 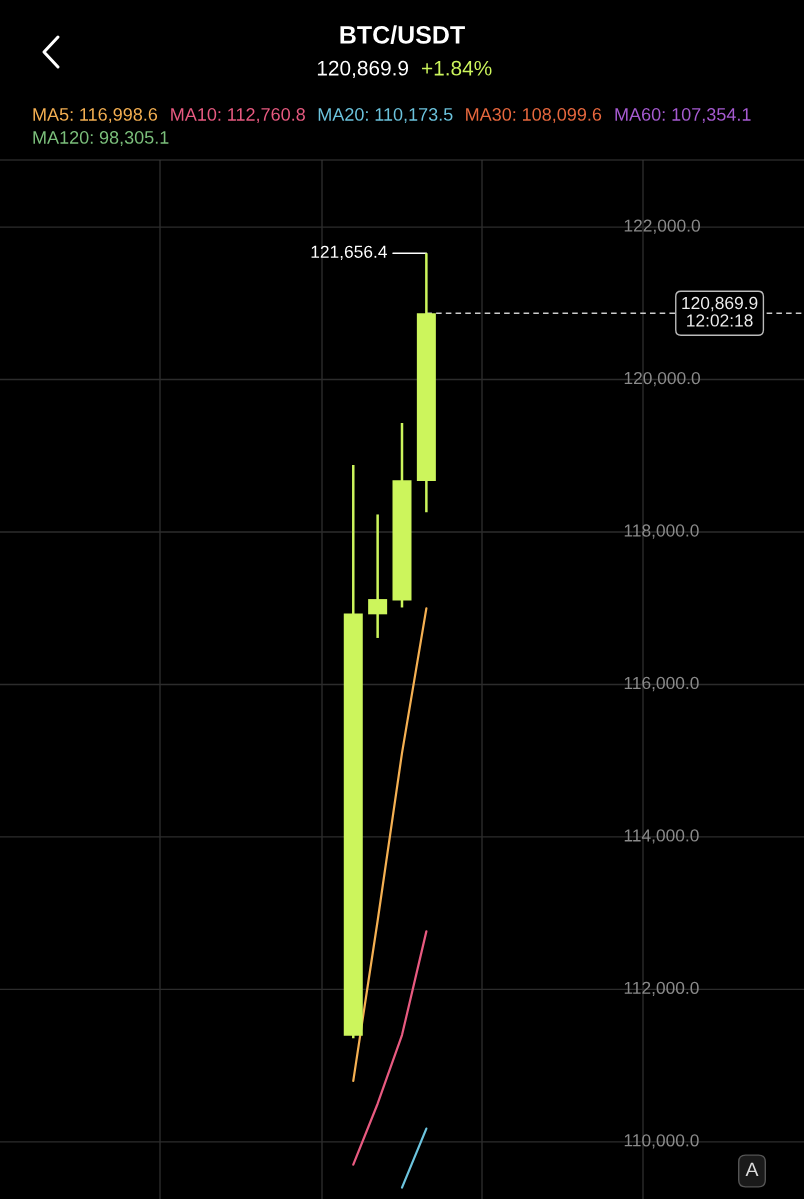 I want to click on ref-line-label: 120,869.9 12:02:18, so click(x=720, y=311).